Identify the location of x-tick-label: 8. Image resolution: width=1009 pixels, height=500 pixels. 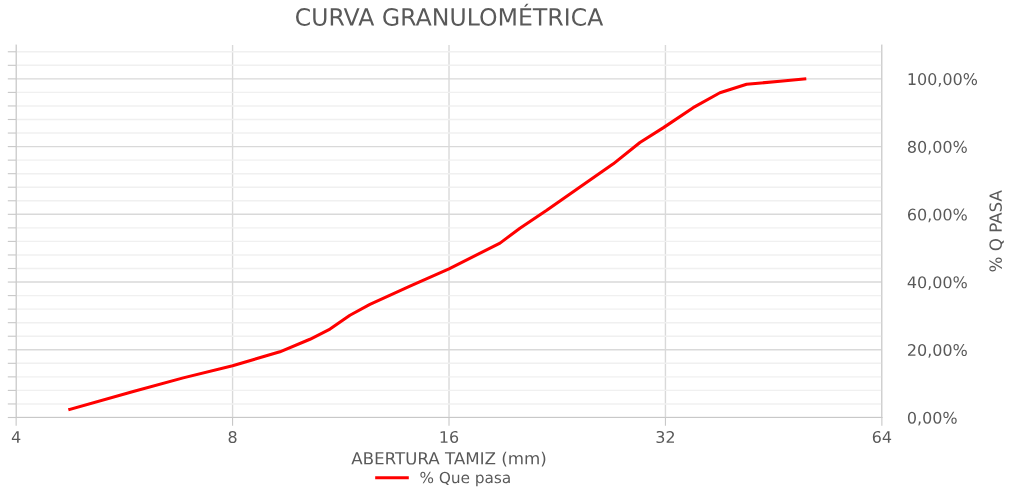
(232, 437).